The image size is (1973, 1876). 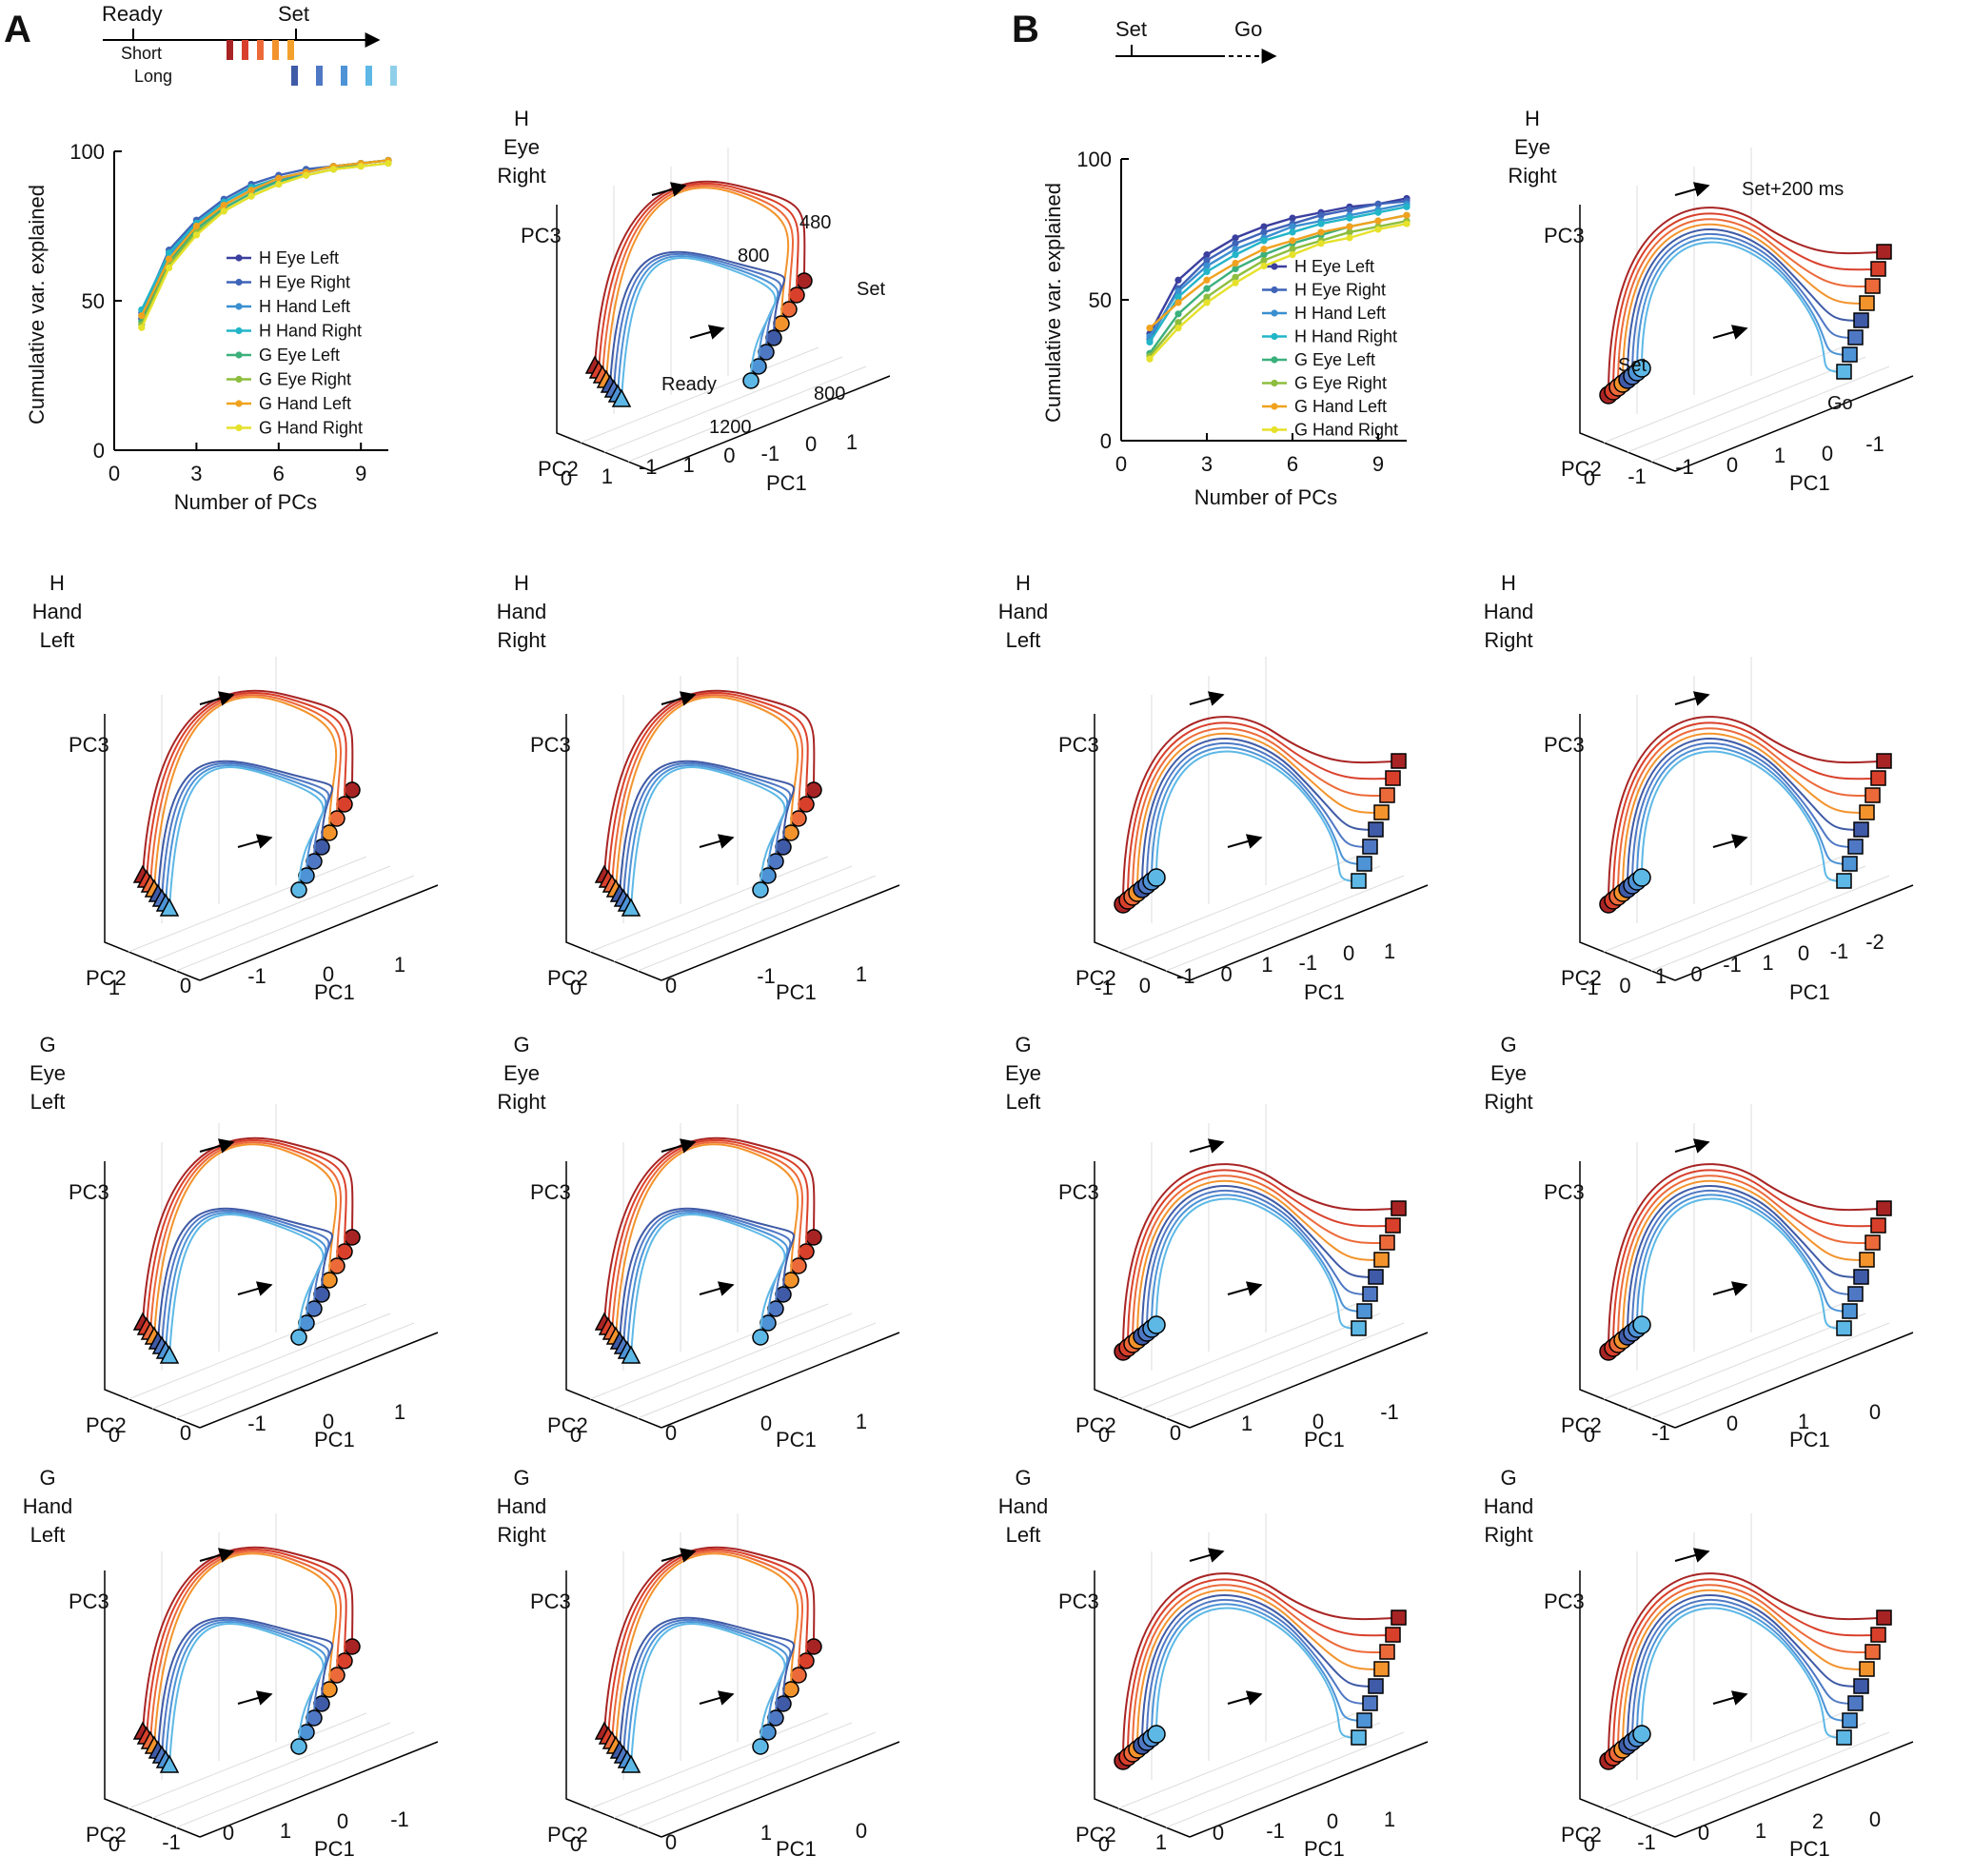 What do you see at coordinates (106, 978) in the screenshot?
I see `pc2-label: PC2` at bounding box center [106, 978].